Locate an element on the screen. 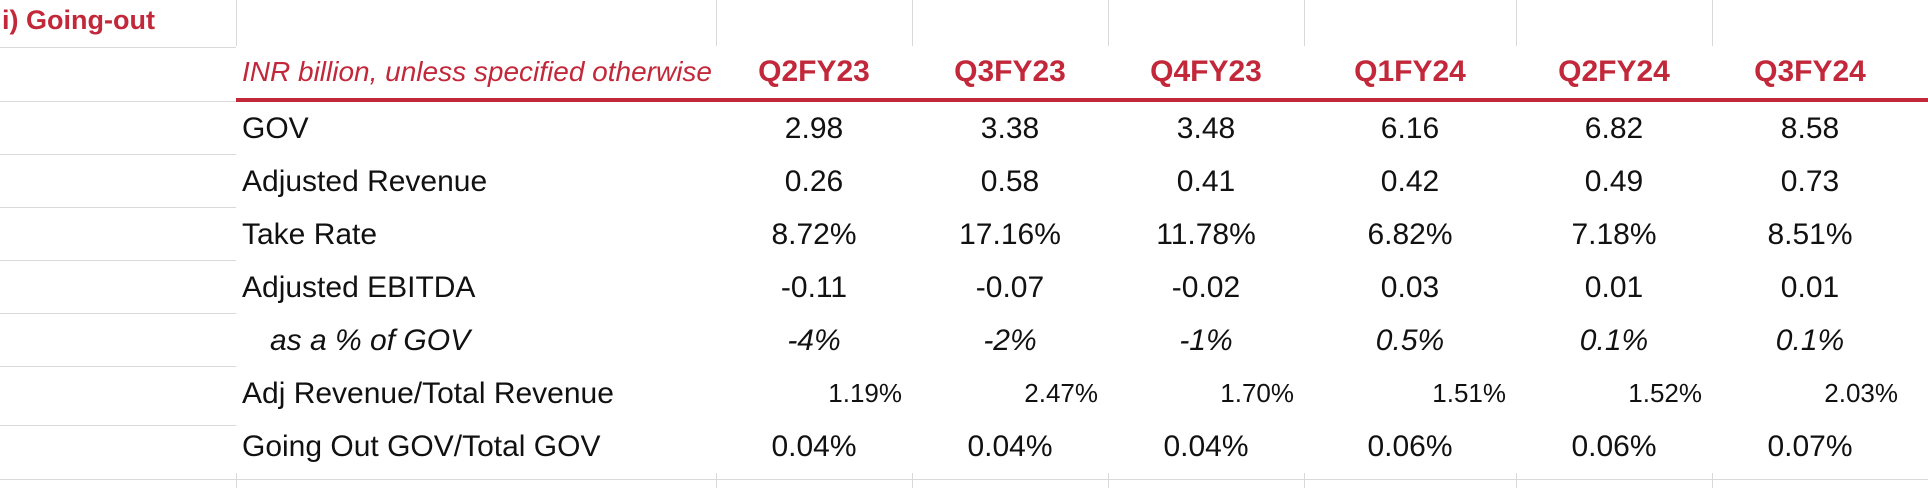  section-title: i) Going-out is located at coordinates (78, 20).